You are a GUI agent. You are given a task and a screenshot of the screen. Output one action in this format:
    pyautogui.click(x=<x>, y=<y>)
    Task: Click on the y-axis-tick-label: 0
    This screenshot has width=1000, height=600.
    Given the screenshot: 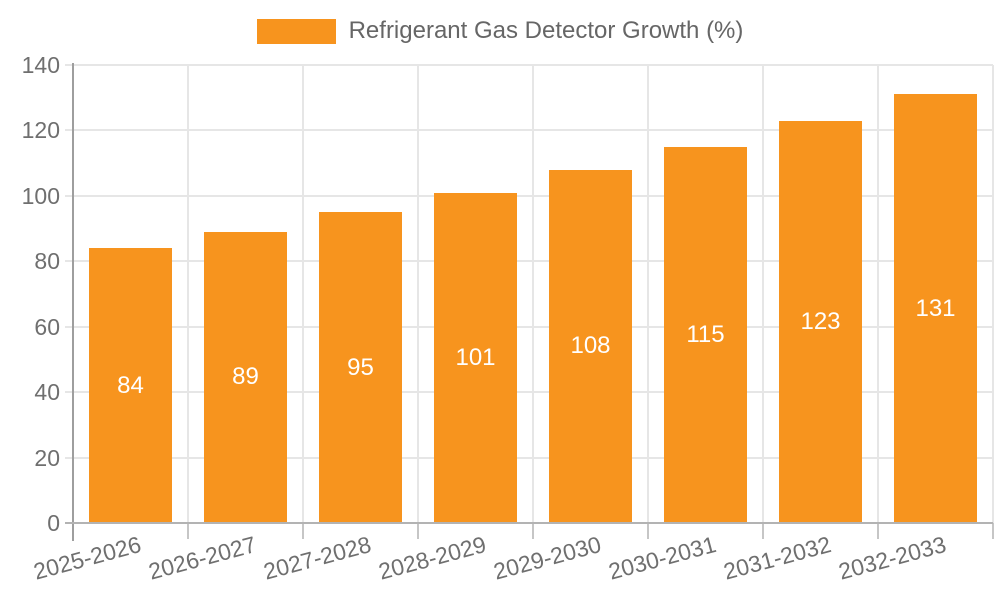 What is the action you would take?
    pyautogui.click(x=53, y=523)
    